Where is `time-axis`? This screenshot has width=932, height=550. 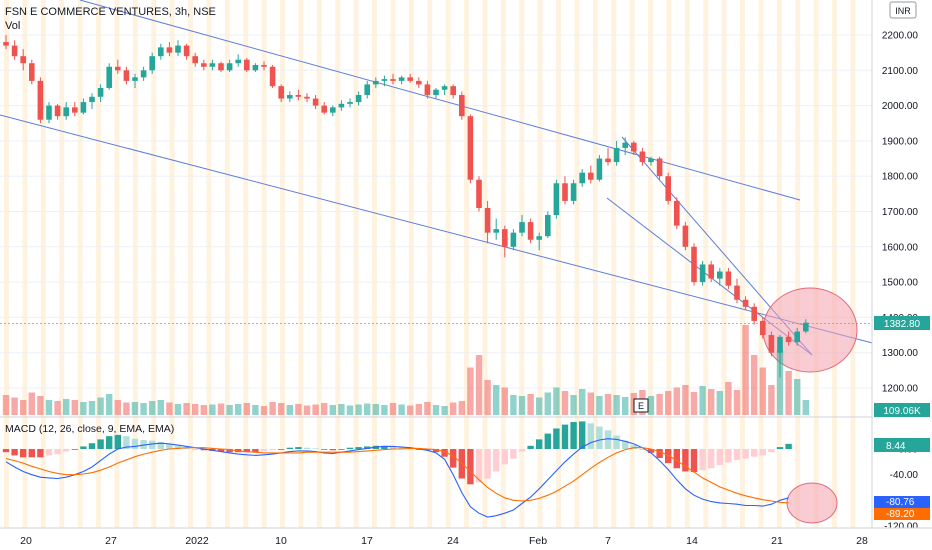 time-axis is located at coordinates (466, 539).